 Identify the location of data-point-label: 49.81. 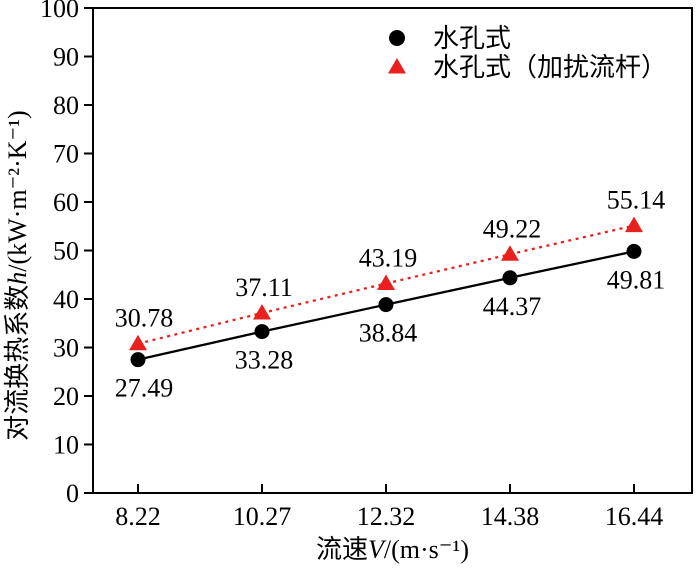
(636, 279).